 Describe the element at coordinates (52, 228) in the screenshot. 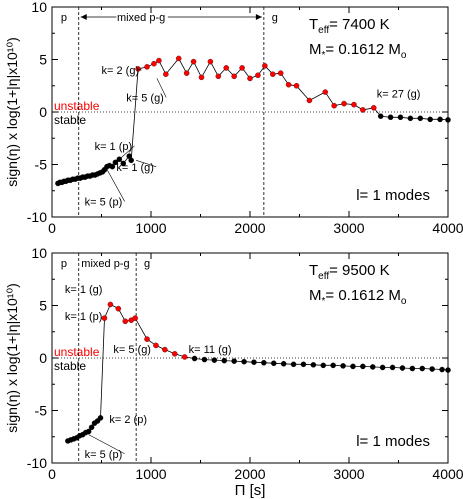

I see `x-tick-label: 0` at that location.